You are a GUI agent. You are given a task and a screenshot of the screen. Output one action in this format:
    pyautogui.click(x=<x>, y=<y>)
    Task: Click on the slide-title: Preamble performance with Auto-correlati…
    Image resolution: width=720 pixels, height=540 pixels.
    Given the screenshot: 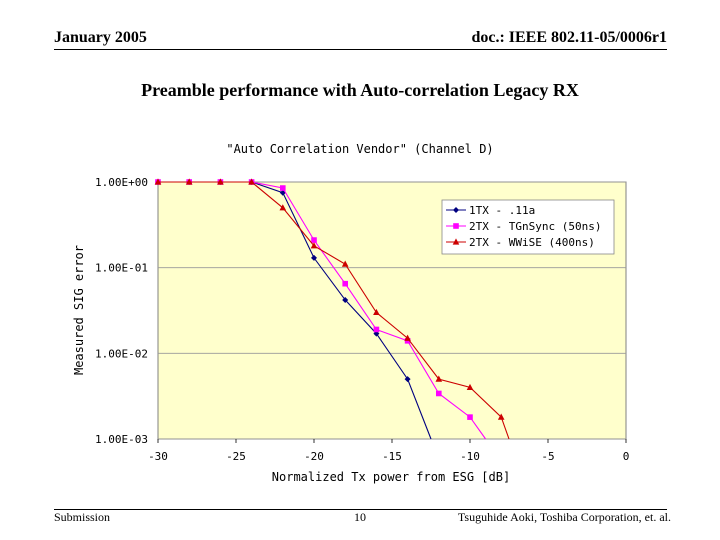 What is the action you would take?
    pyautogui.click(x=360, y=90)
    